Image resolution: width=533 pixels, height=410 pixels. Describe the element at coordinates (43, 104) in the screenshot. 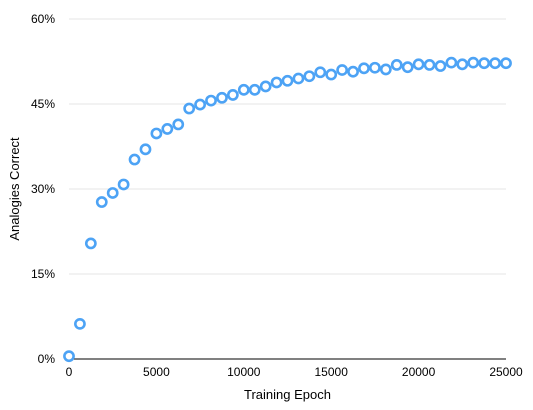

I see `y-tick-label: 45%` at that location.